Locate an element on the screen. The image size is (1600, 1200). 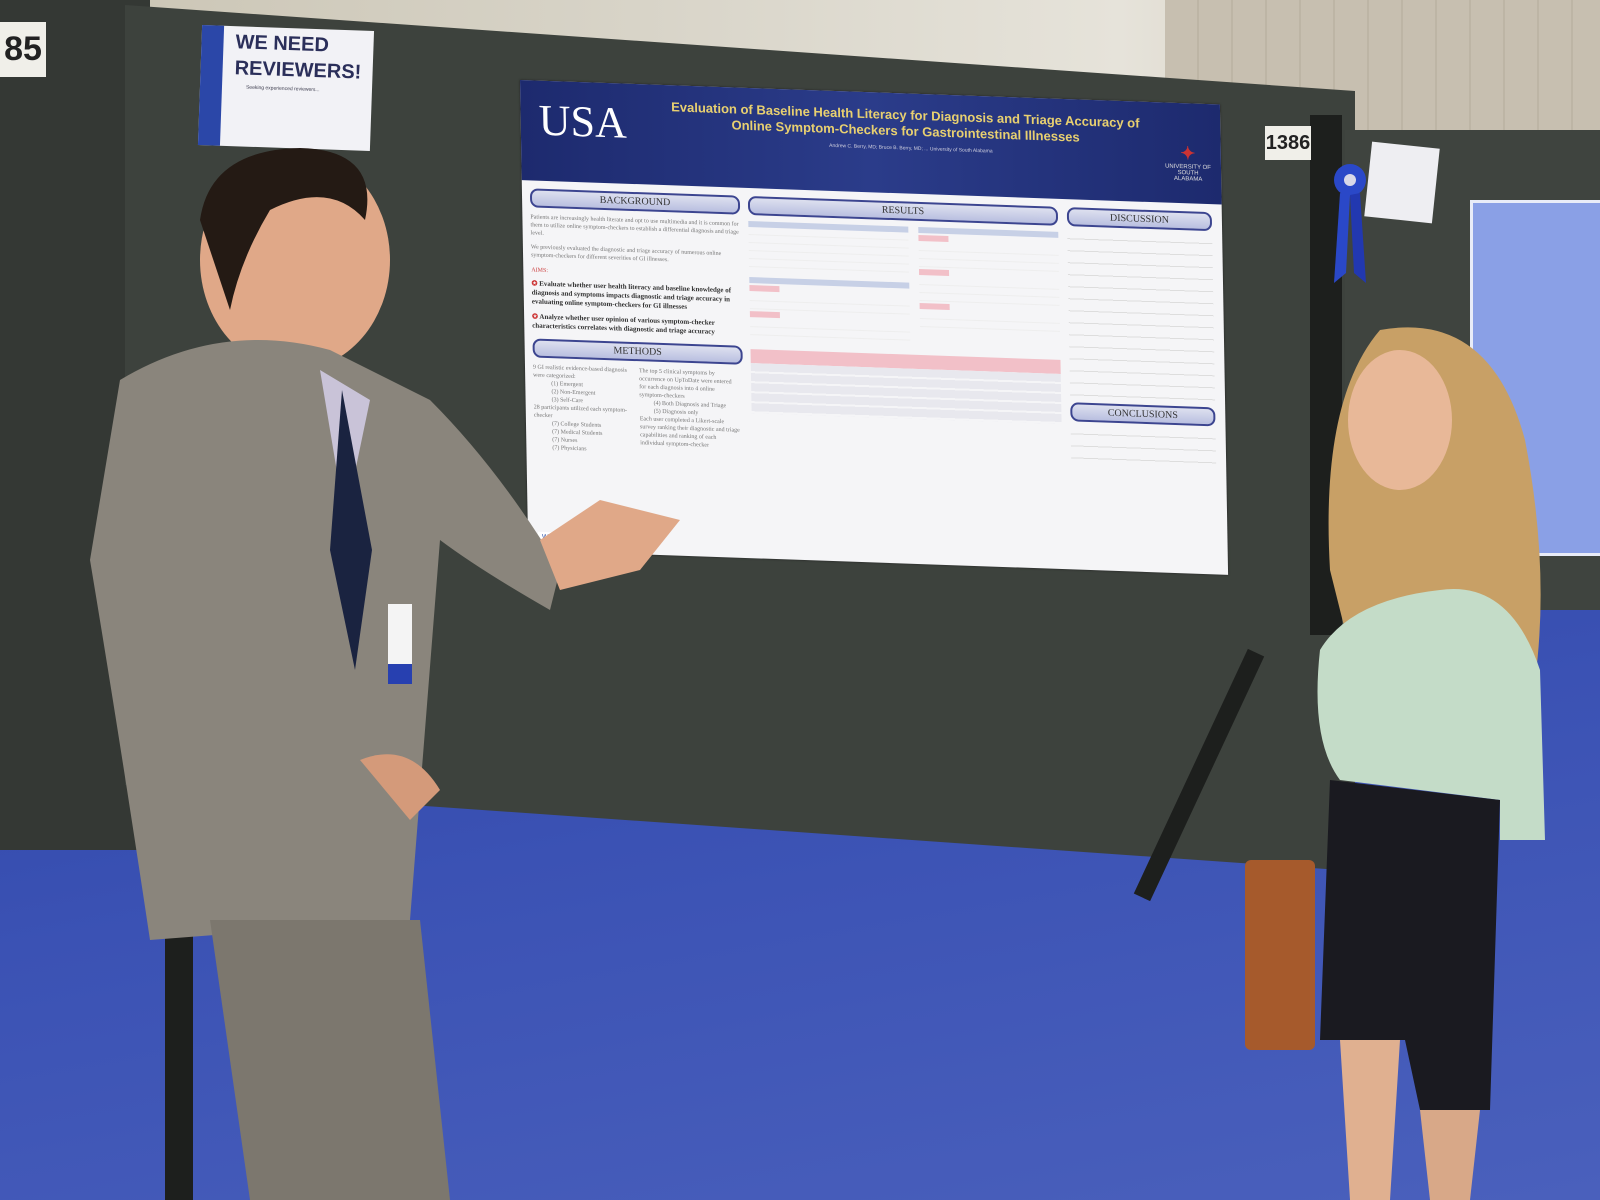
university-logo: ✦ UNIVERSITY OF SOUTH ALABAMA is located at coordinates (1188, 163).